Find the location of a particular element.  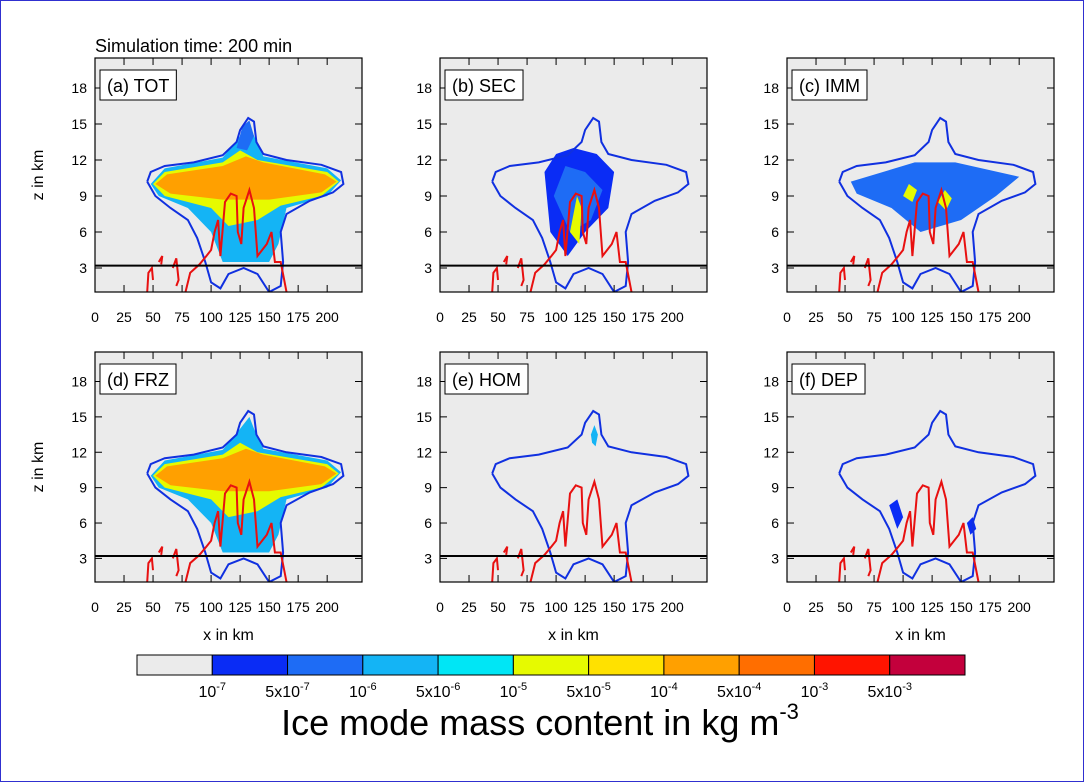

colorbar-label: 5x10⁻⁶ is located at coordinates (438, 691).